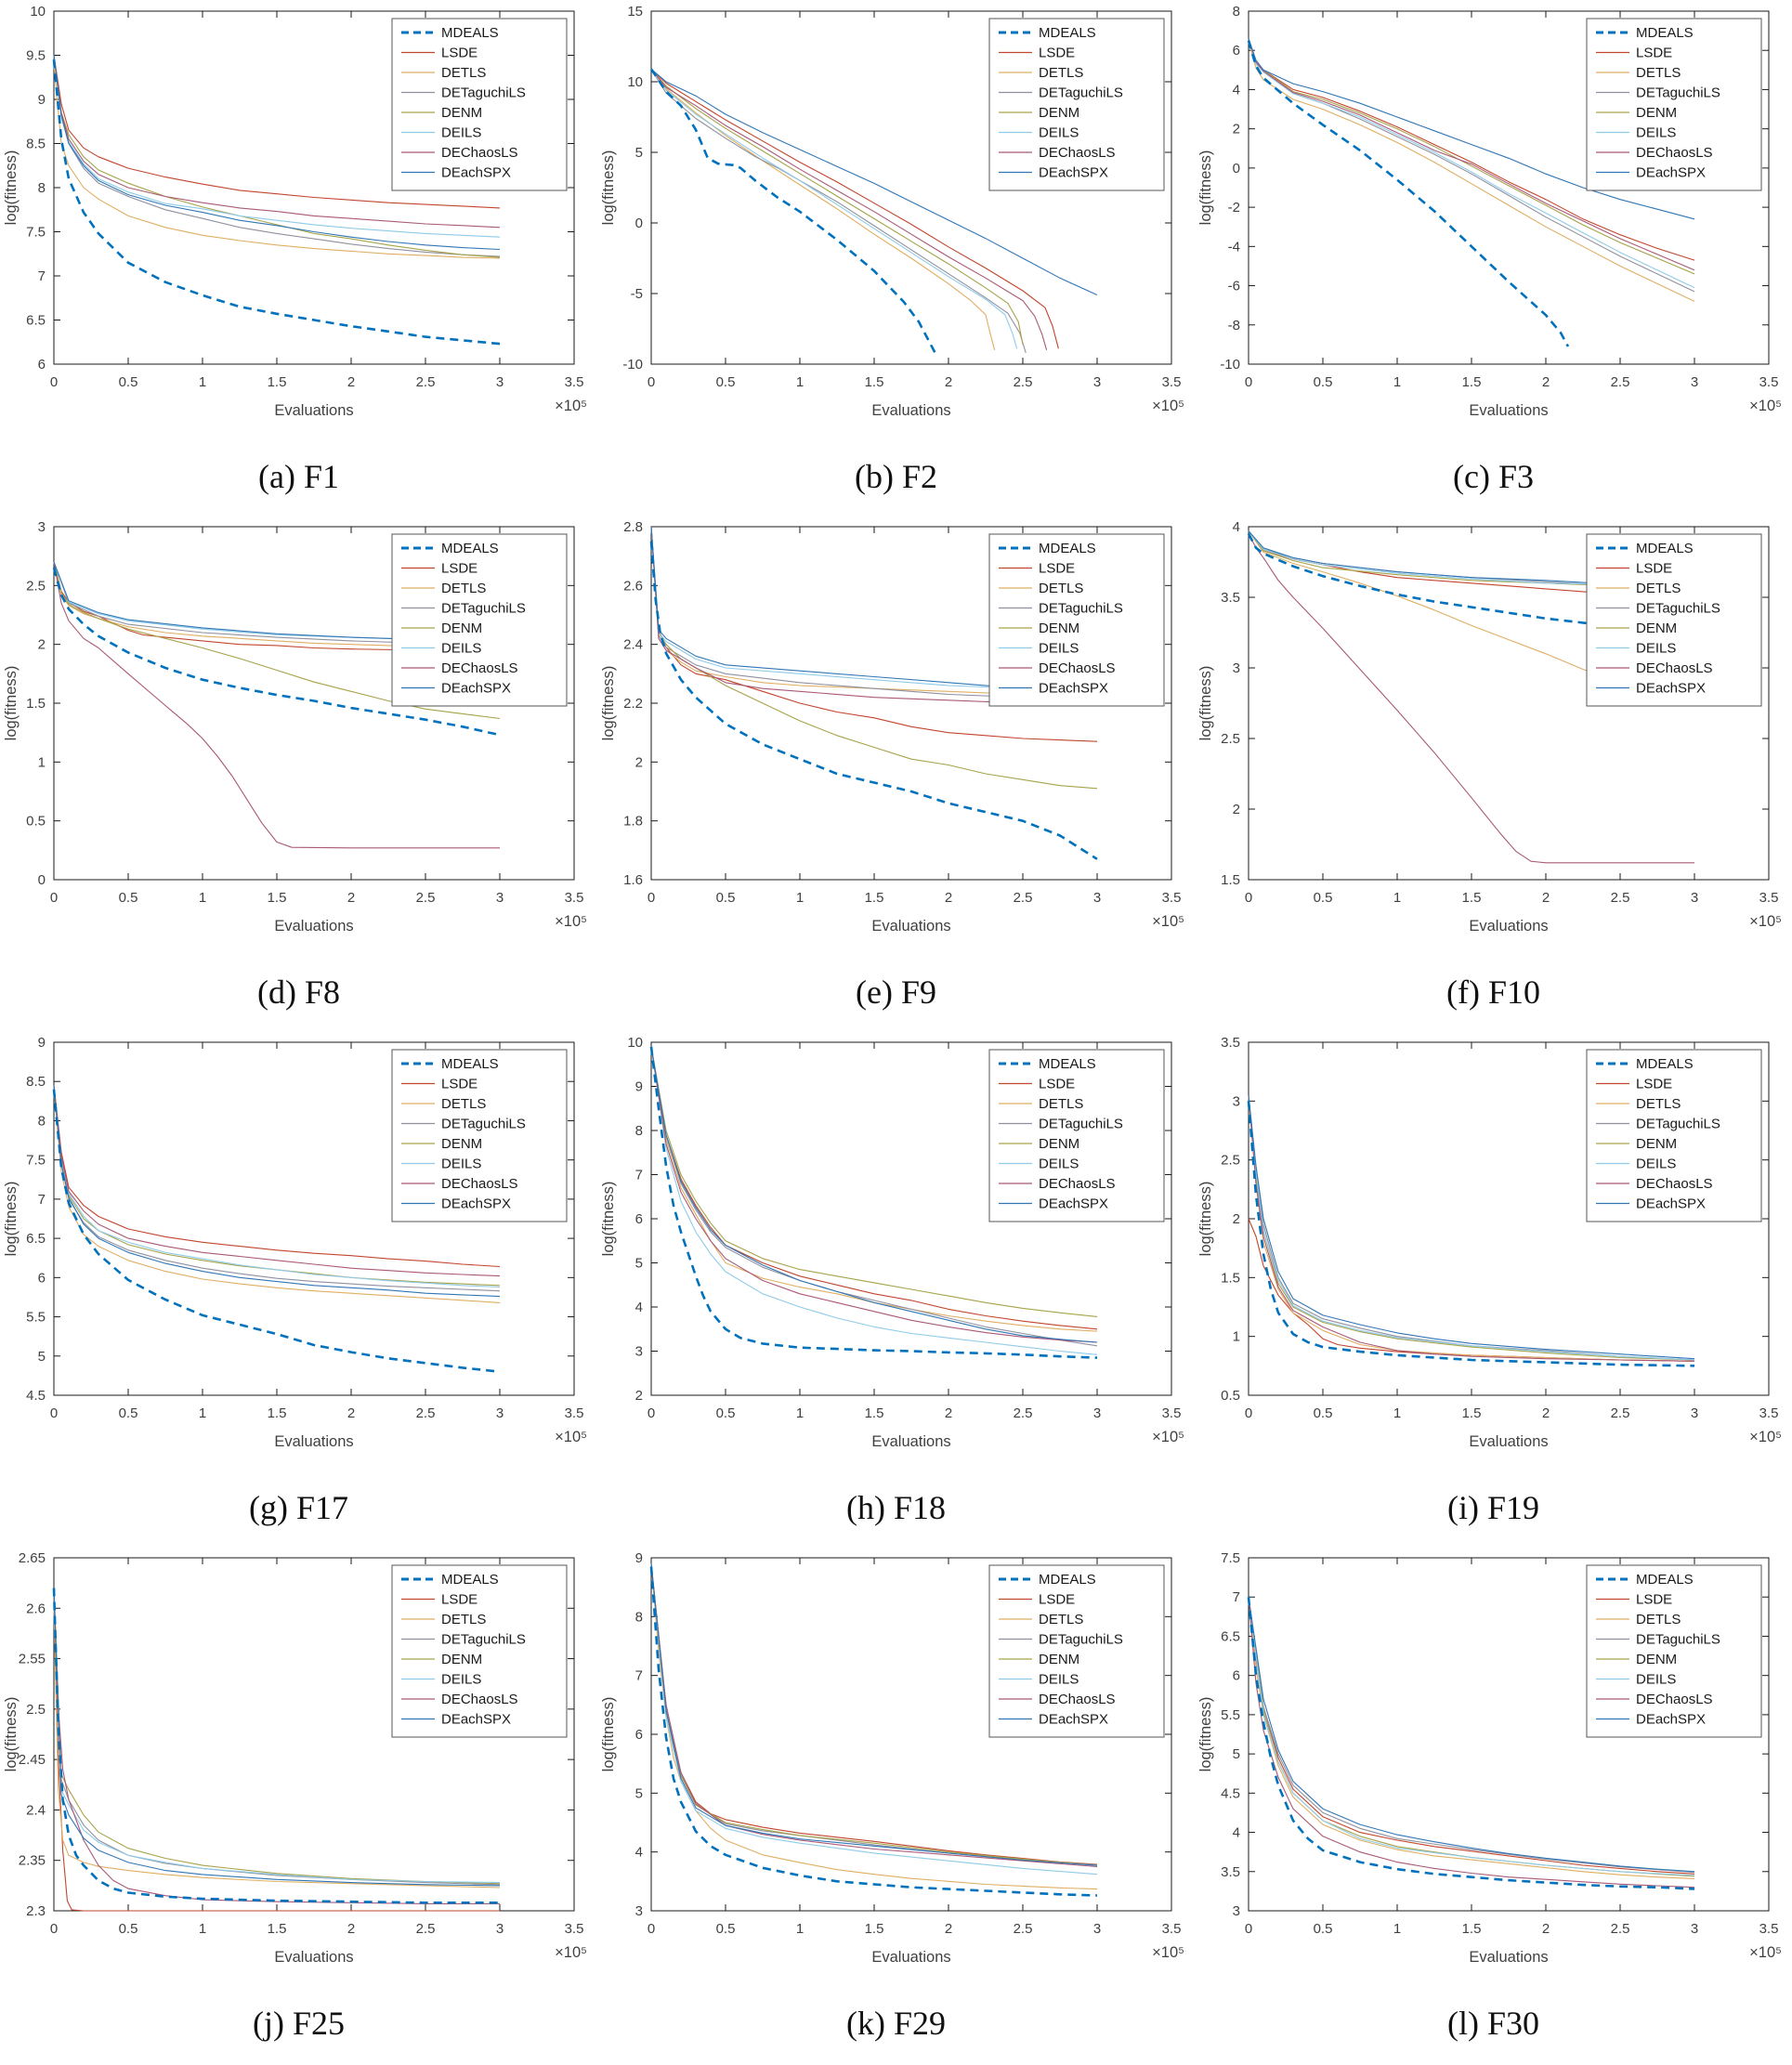  Describe the element at coordinates (635, 12) in the screenshot. I see `y-tick-label: 15` at that location.